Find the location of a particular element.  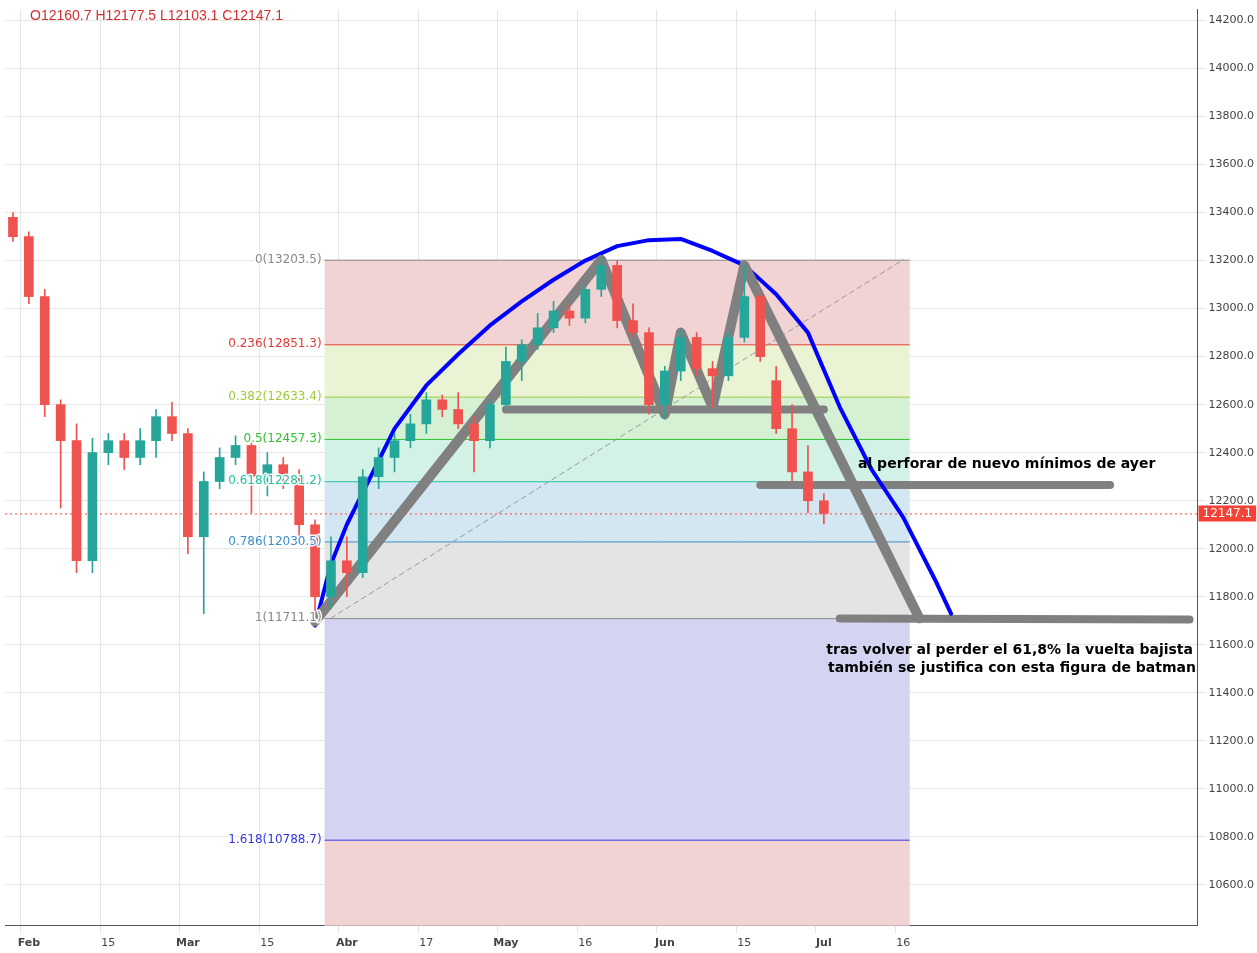

y-tick-label: 11000.0 is located at coordinates (1231, 788).